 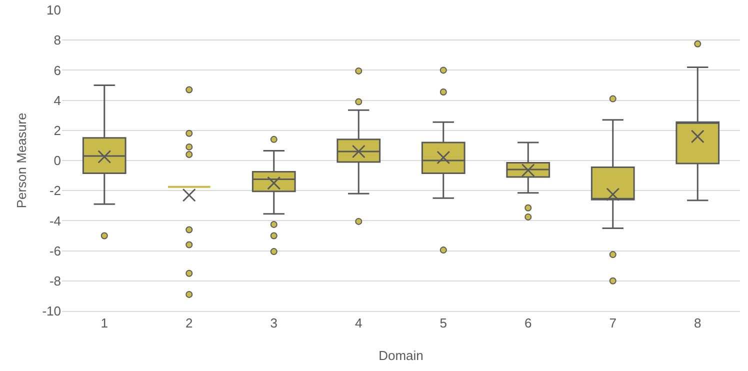 What do you see at coordinates (55, 190) in the screenshot?
I see `y-tick-label: -2` at bounding box center [55, 190].